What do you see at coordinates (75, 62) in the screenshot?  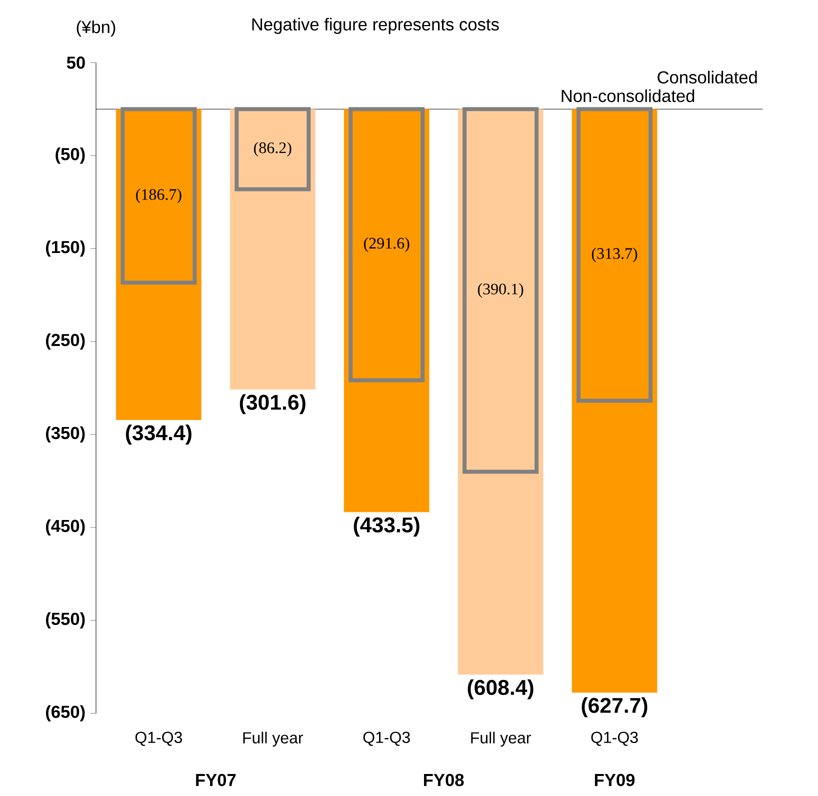 I see `y-tick-label: 50` at bounding box center [75, 62].